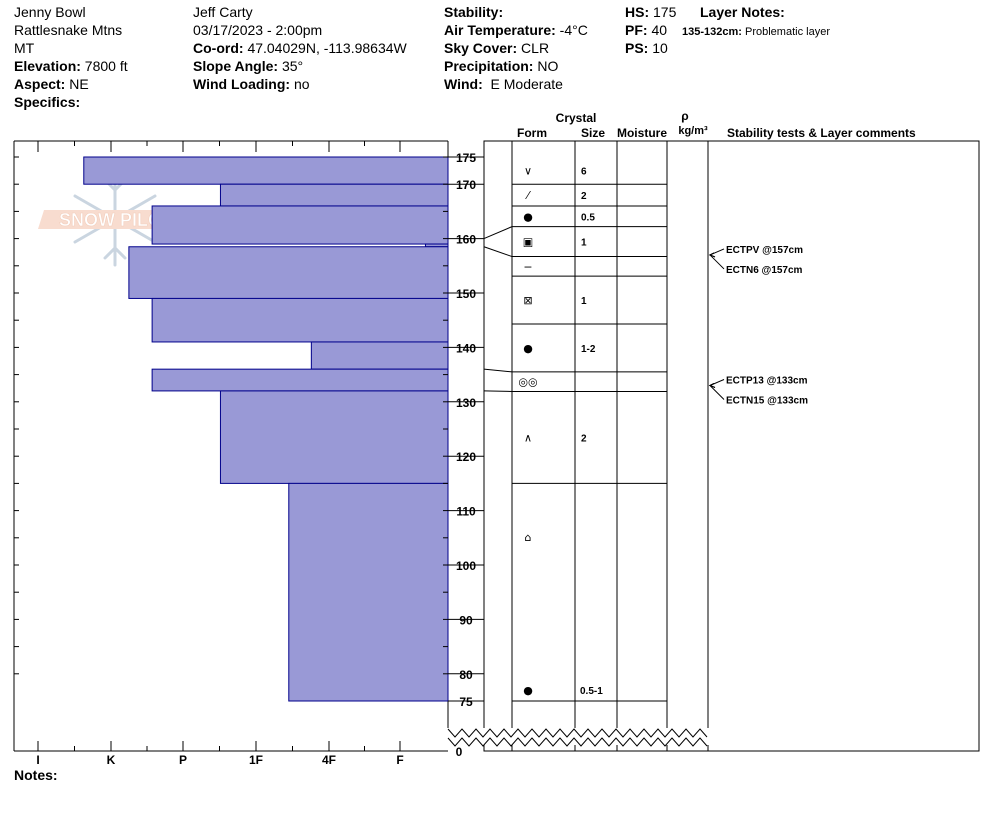  What do you see at coordinates (256, 760) in the screenshot?
I see `hardness-tick-label: 1F` at bounding box center [256, 760].